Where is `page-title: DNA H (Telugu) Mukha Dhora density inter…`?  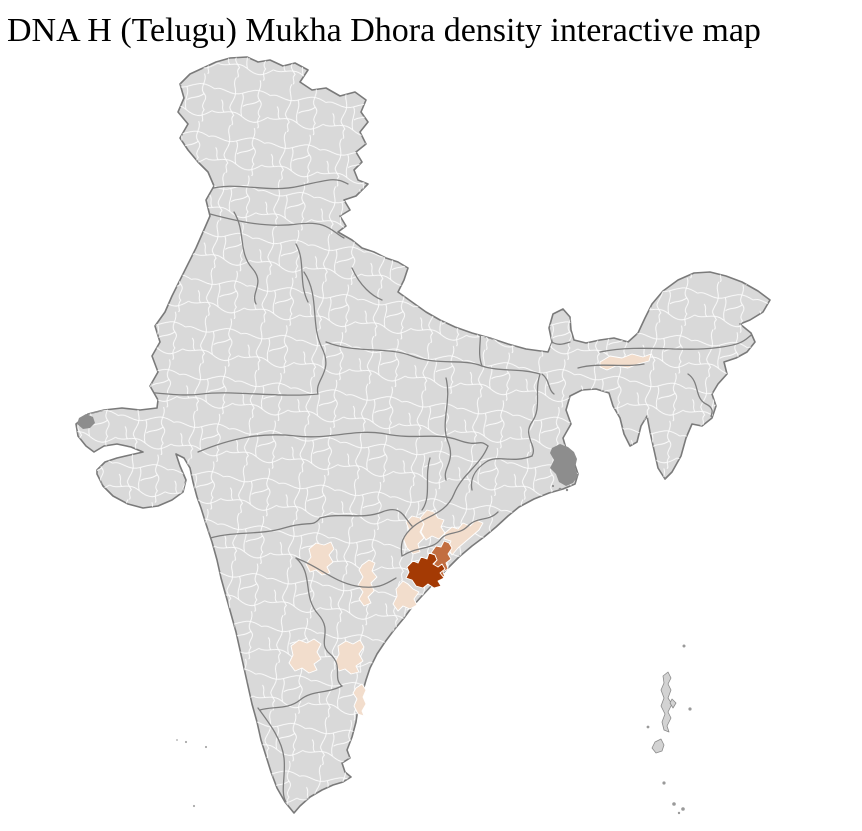 page-title: DNA H (Telugu) Mukha Dhora density inter… is located at coordinates (384, 30).